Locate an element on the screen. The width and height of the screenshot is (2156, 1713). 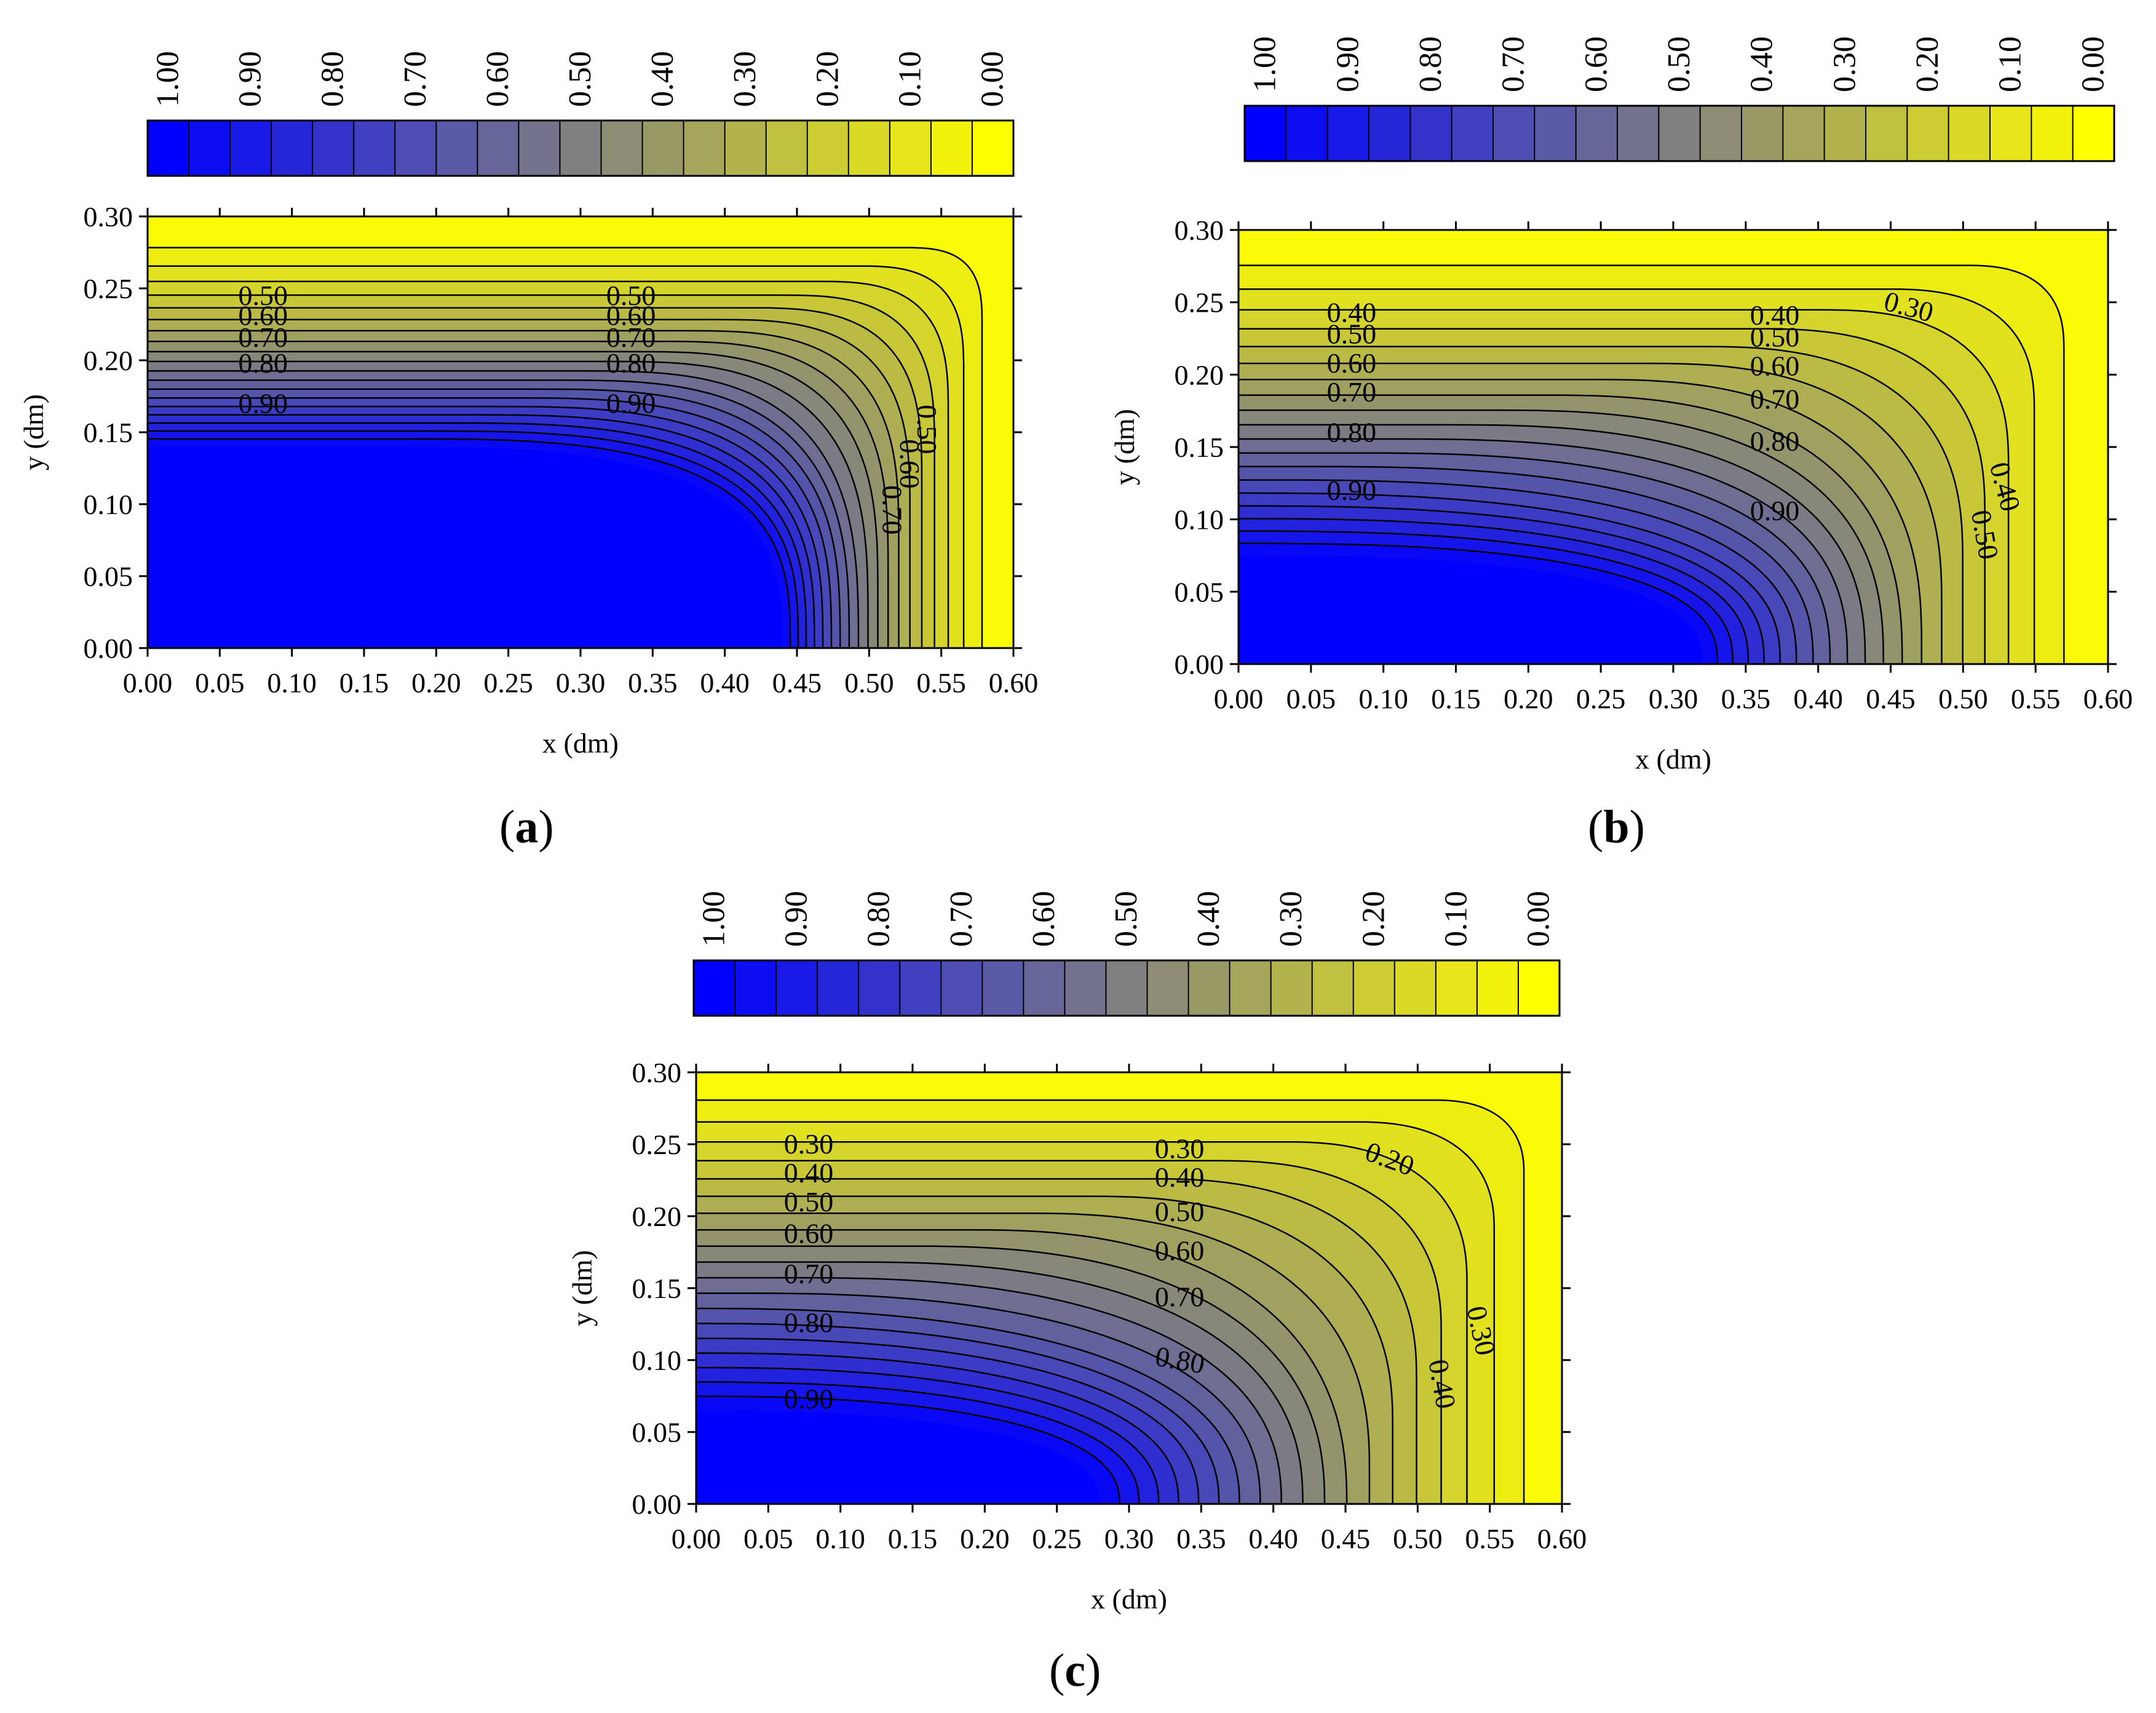
y-tick-label: 0.10 is located at coordinates (108, 505).